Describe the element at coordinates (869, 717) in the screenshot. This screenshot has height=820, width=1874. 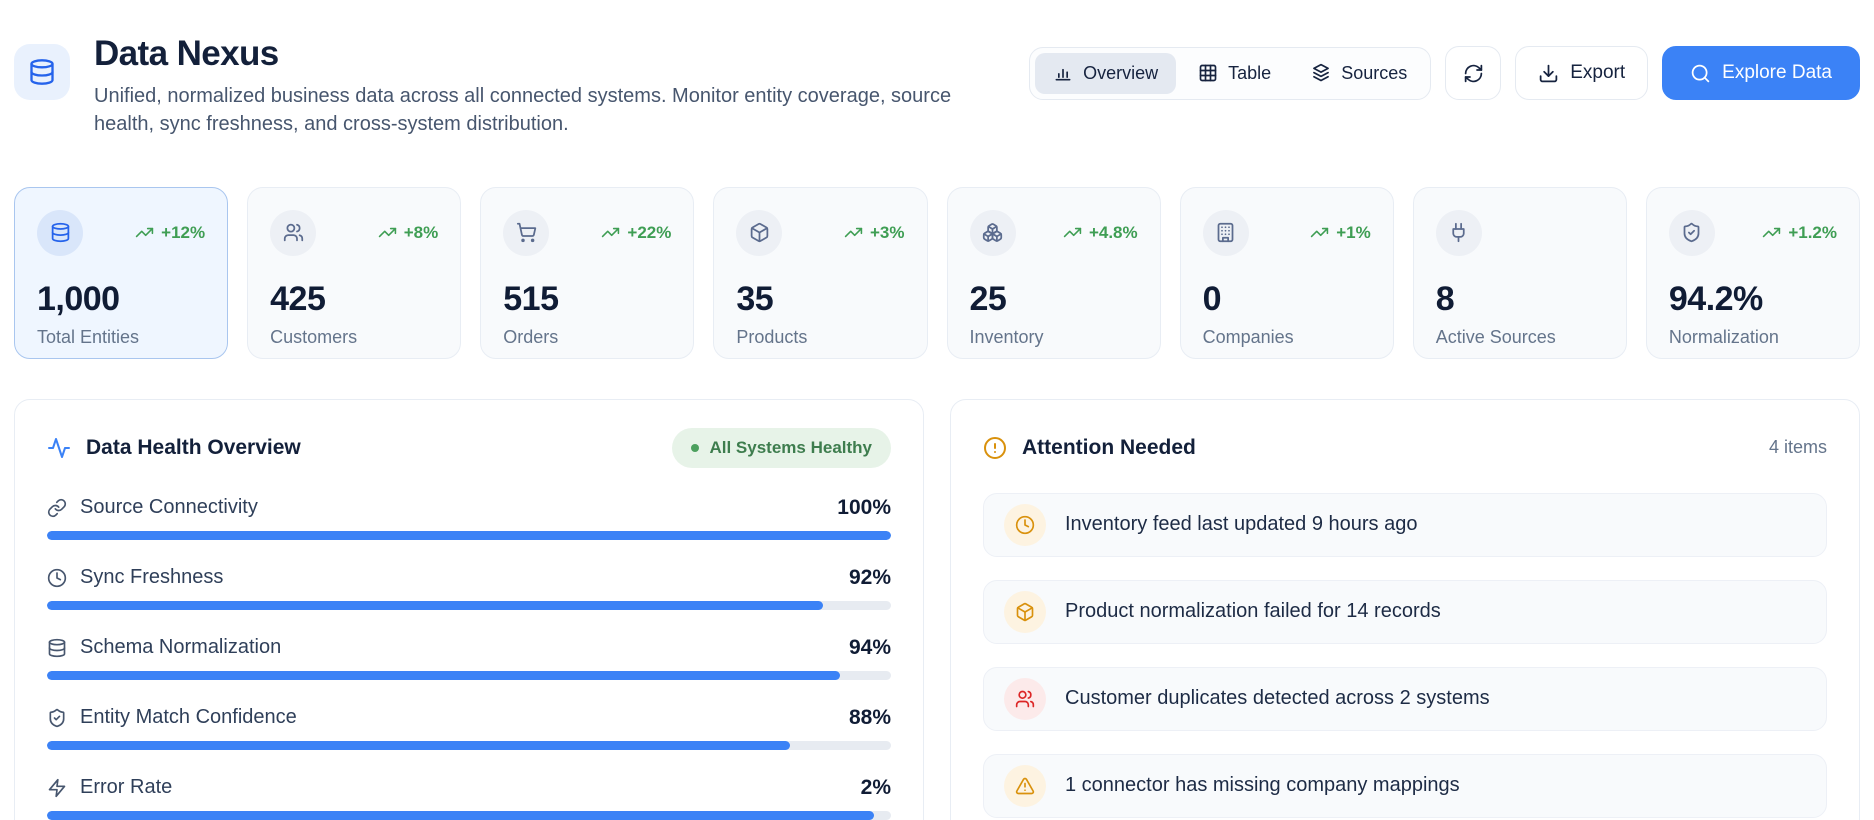
I see `metric-value: 88%` at that location.